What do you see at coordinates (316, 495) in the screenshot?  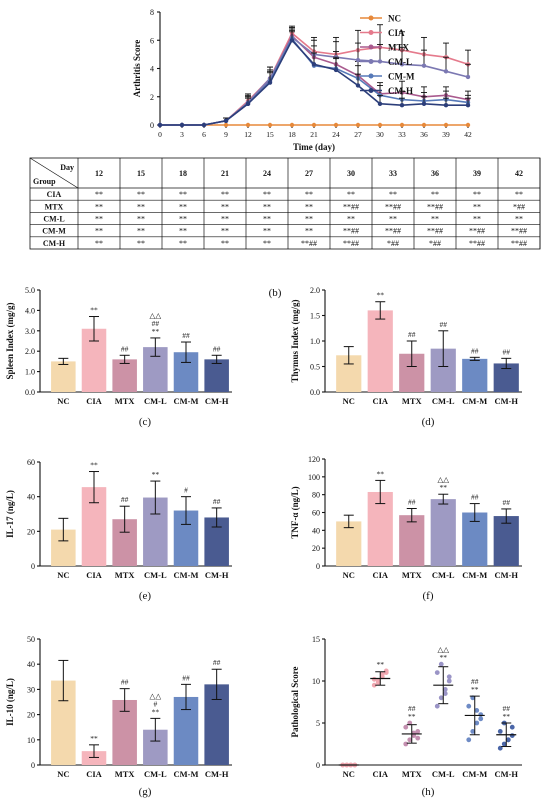 I see `y-tick-label: 80` at bounding box center [316, 495].